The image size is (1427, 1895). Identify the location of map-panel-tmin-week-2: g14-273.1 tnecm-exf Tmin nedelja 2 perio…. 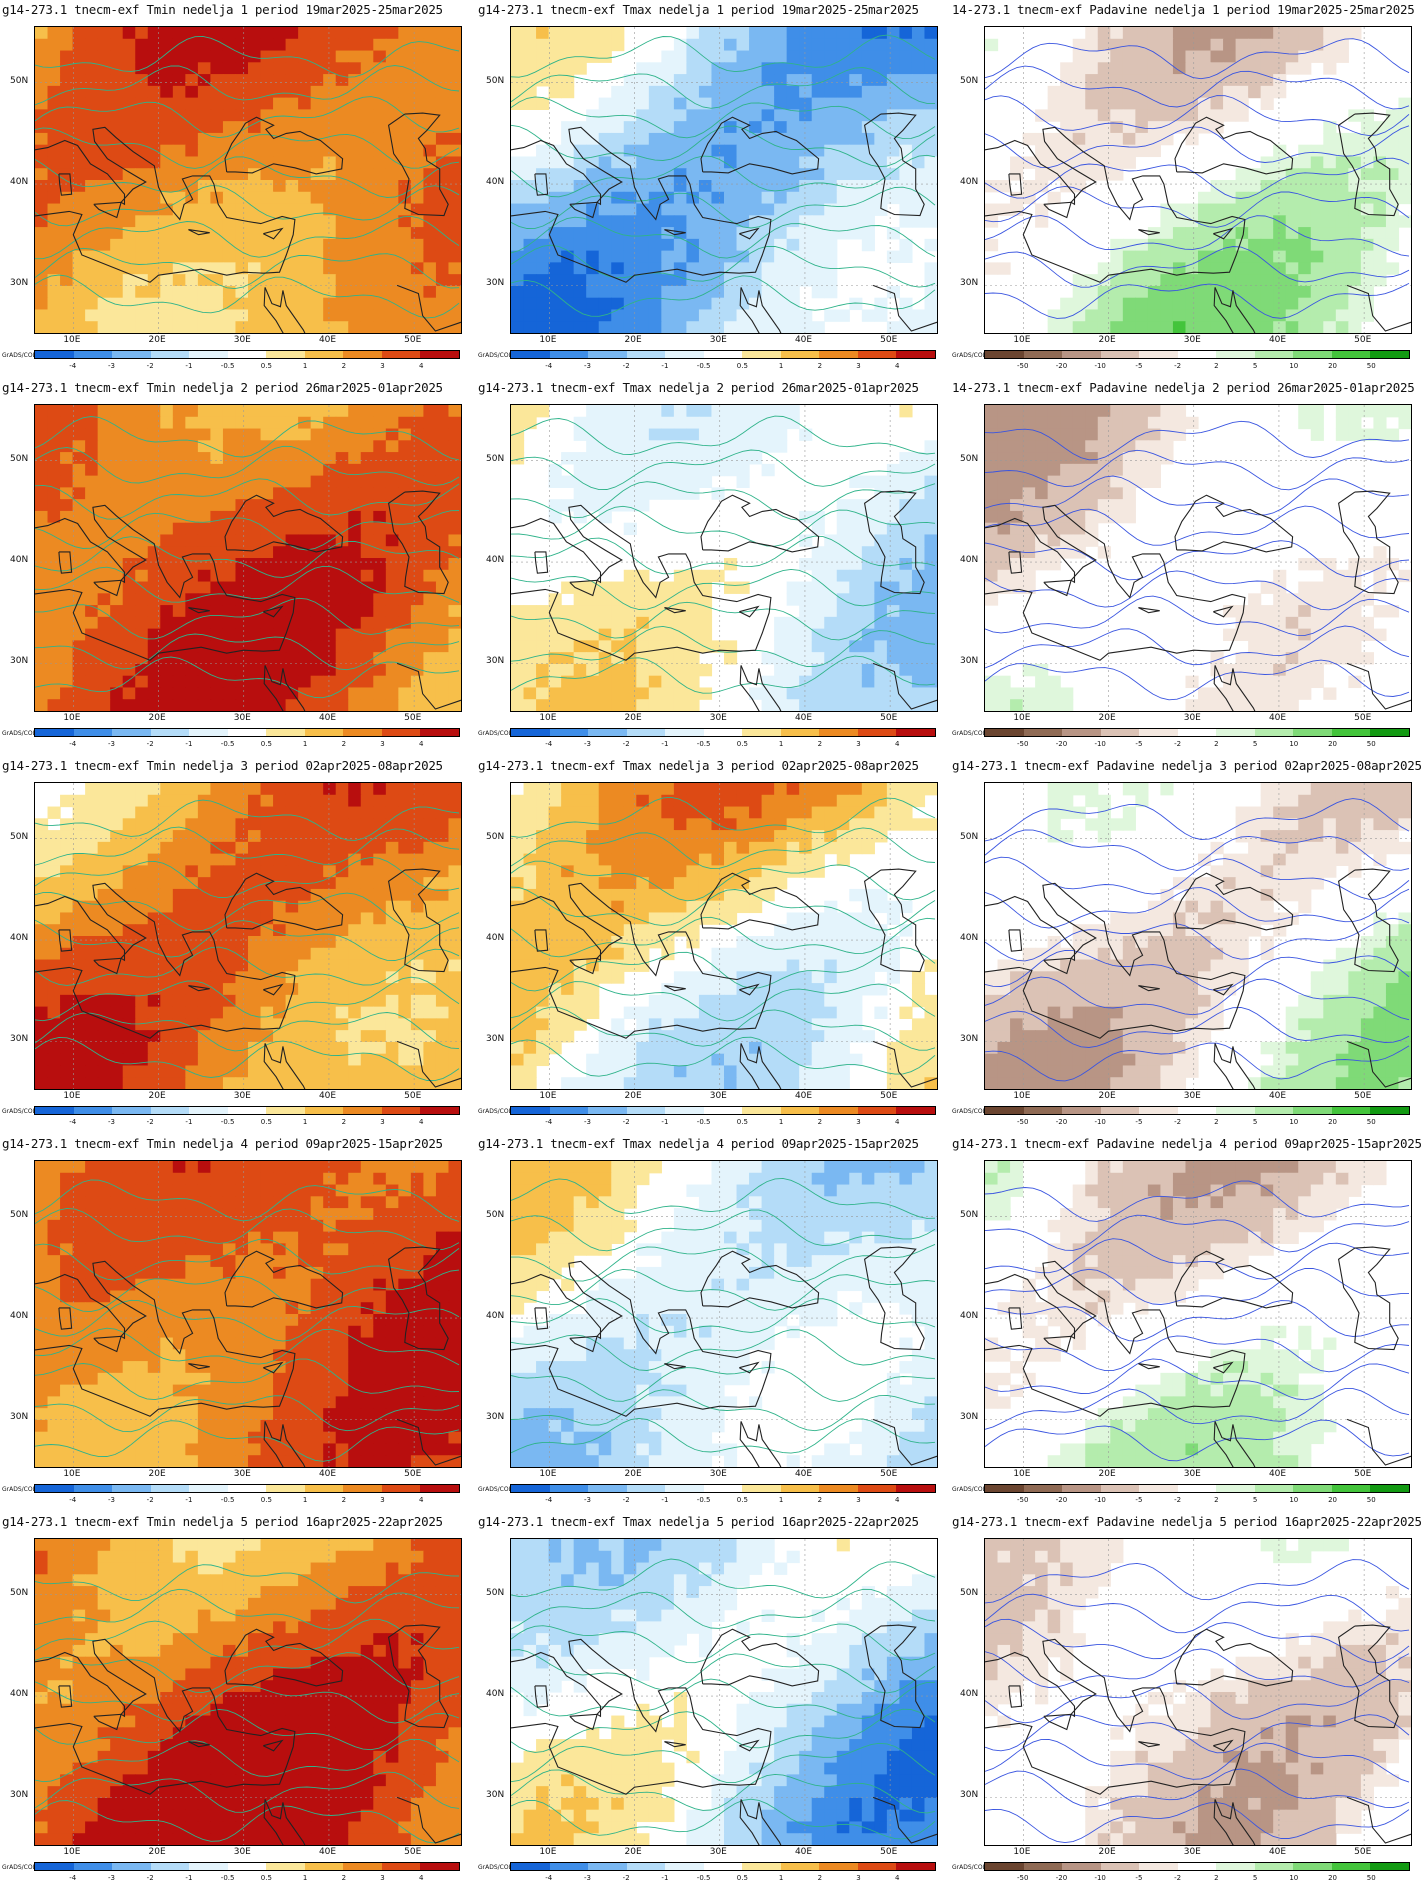
(236, 567).